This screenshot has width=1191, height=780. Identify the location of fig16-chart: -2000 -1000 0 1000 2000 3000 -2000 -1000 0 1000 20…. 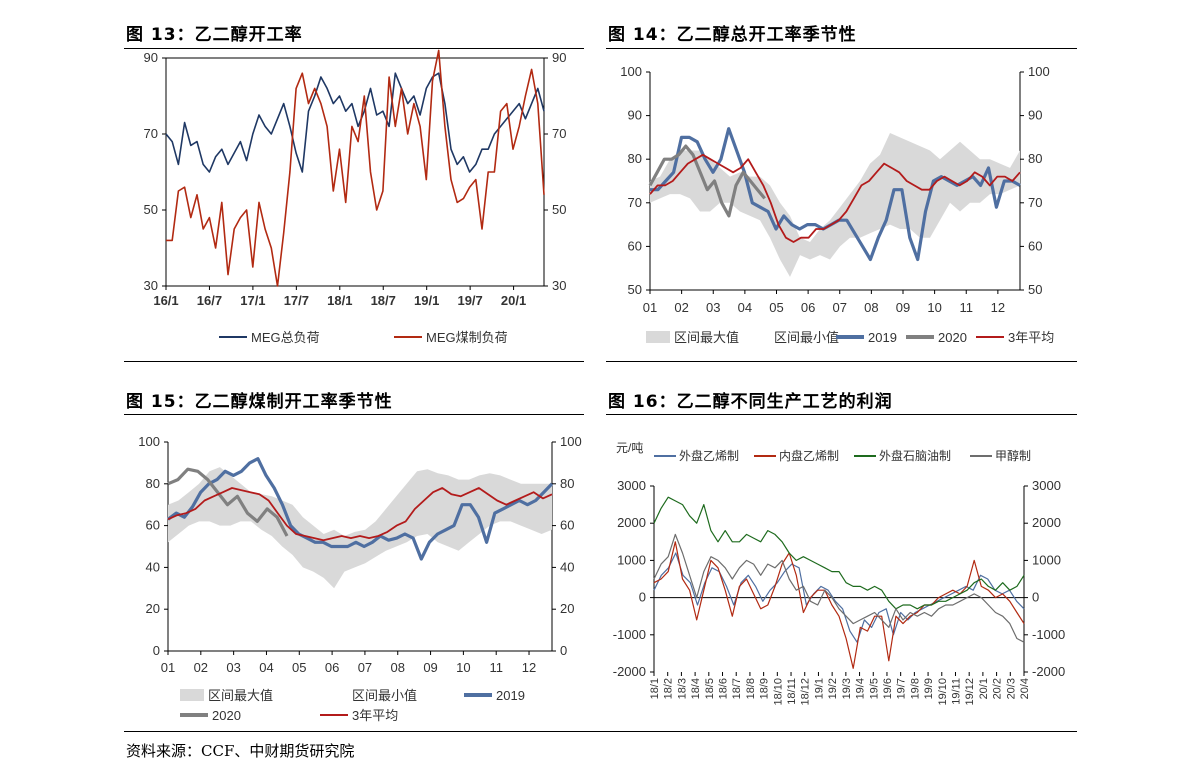
(839, 573).